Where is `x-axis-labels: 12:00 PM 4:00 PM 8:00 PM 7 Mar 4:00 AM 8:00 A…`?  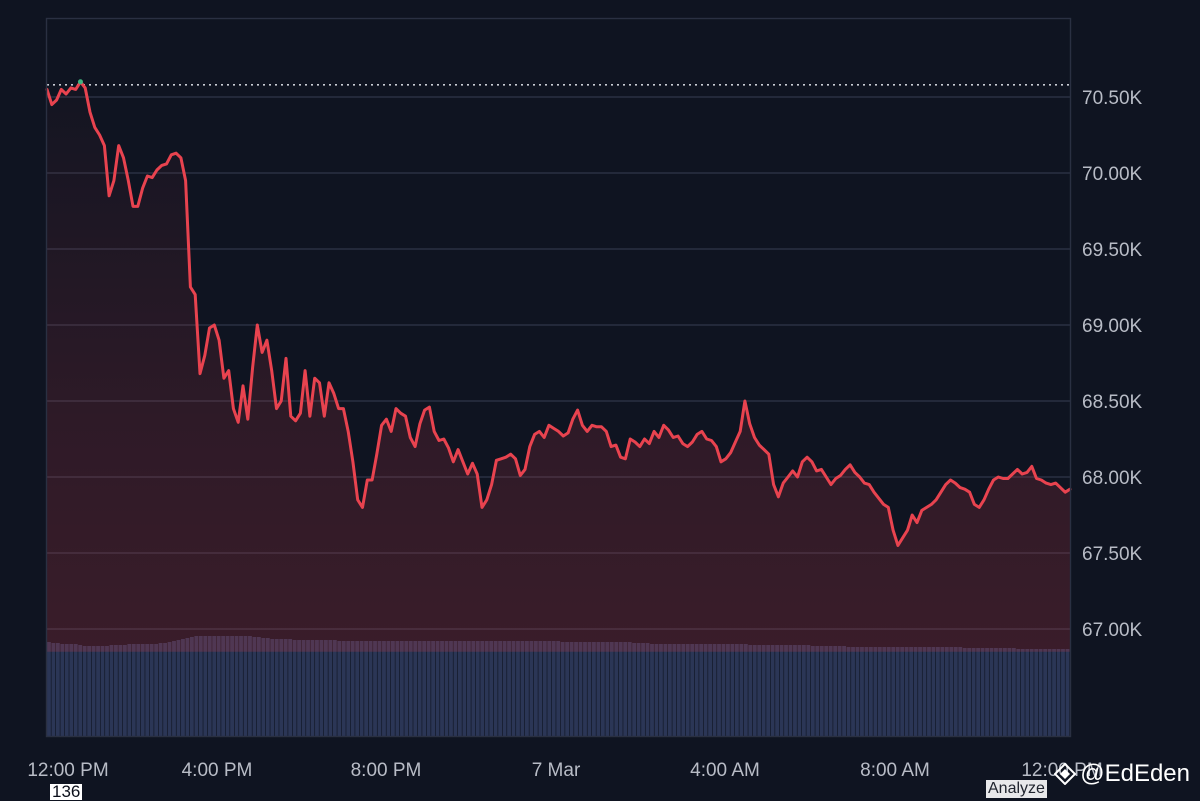
x-axis-labels: 12:00 PM 4:00 PM 8:00 PM 7 Mar 4:00 AM 8:00 A… is located at coordinates (564, 770).